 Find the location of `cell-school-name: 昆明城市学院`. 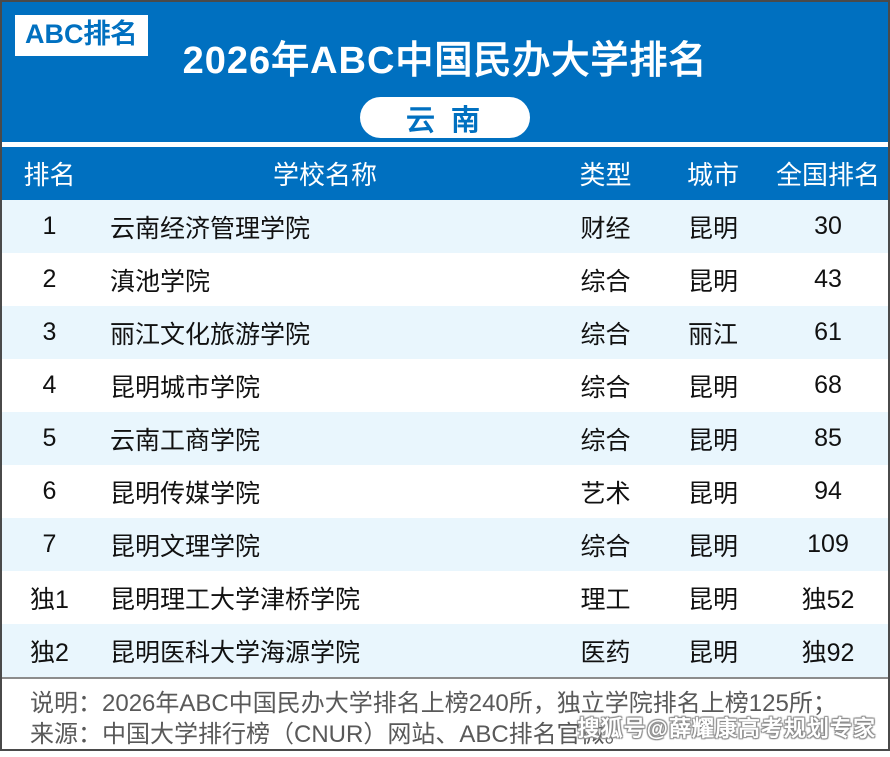

cell-school-name: 昆明城市学院 is located at coordinates (185, 387).